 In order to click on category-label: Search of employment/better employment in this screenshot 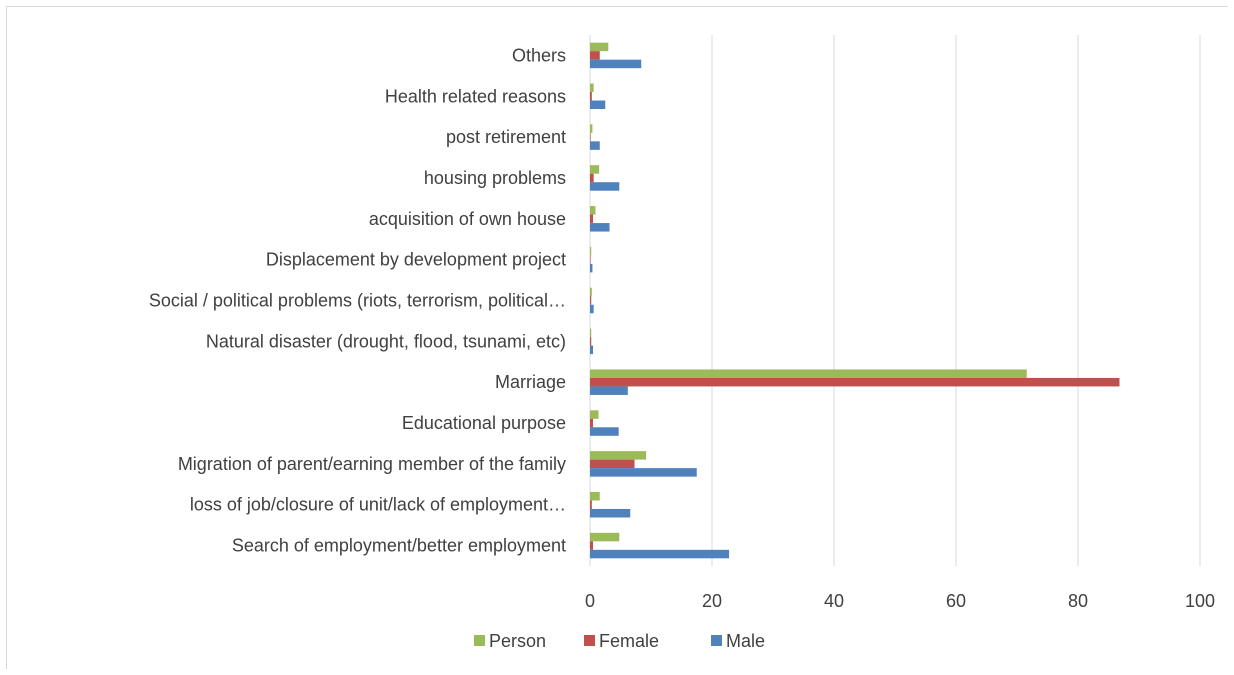, I will do `click(399, 546)`.